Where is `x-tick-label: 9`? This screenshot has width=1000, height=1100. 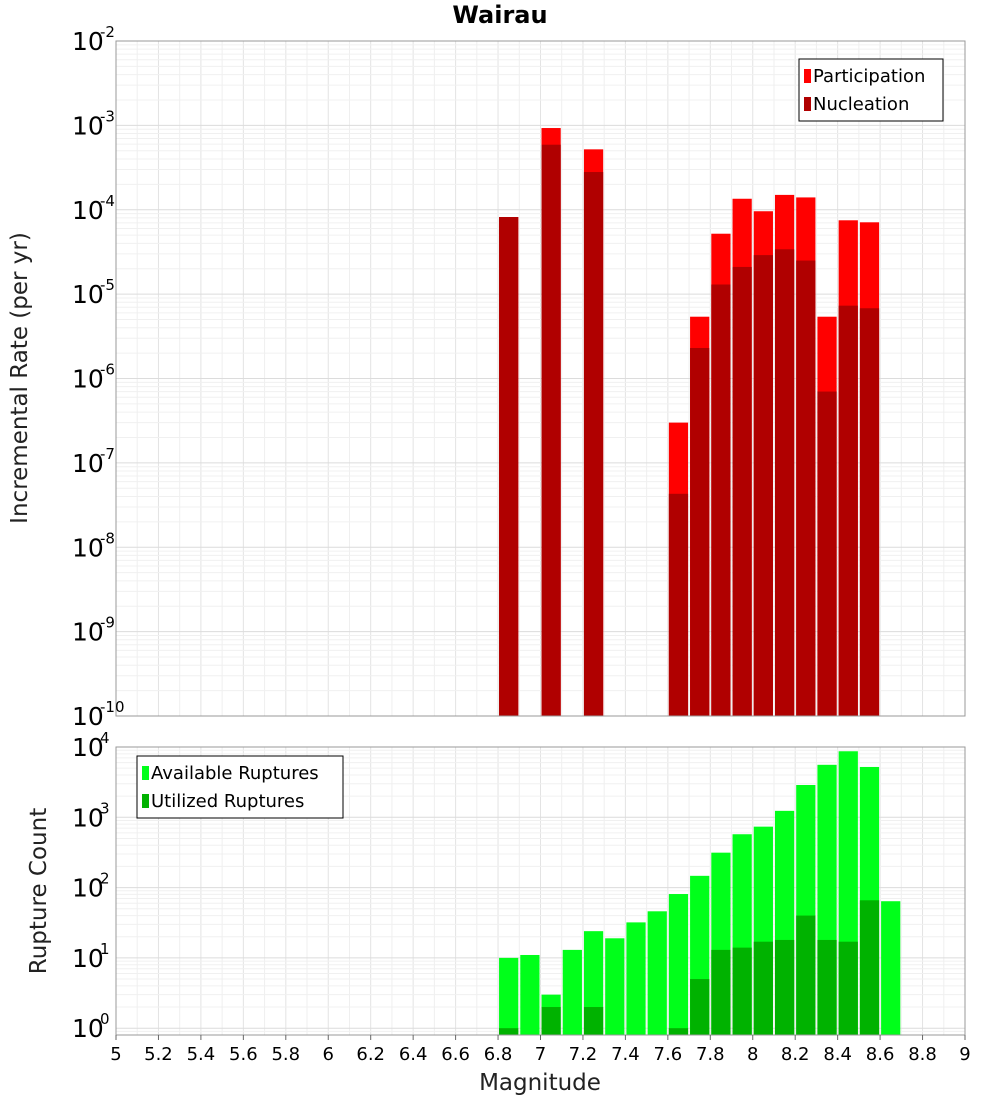
x-tick-label: 9 is located at coordinates (964, 1054).